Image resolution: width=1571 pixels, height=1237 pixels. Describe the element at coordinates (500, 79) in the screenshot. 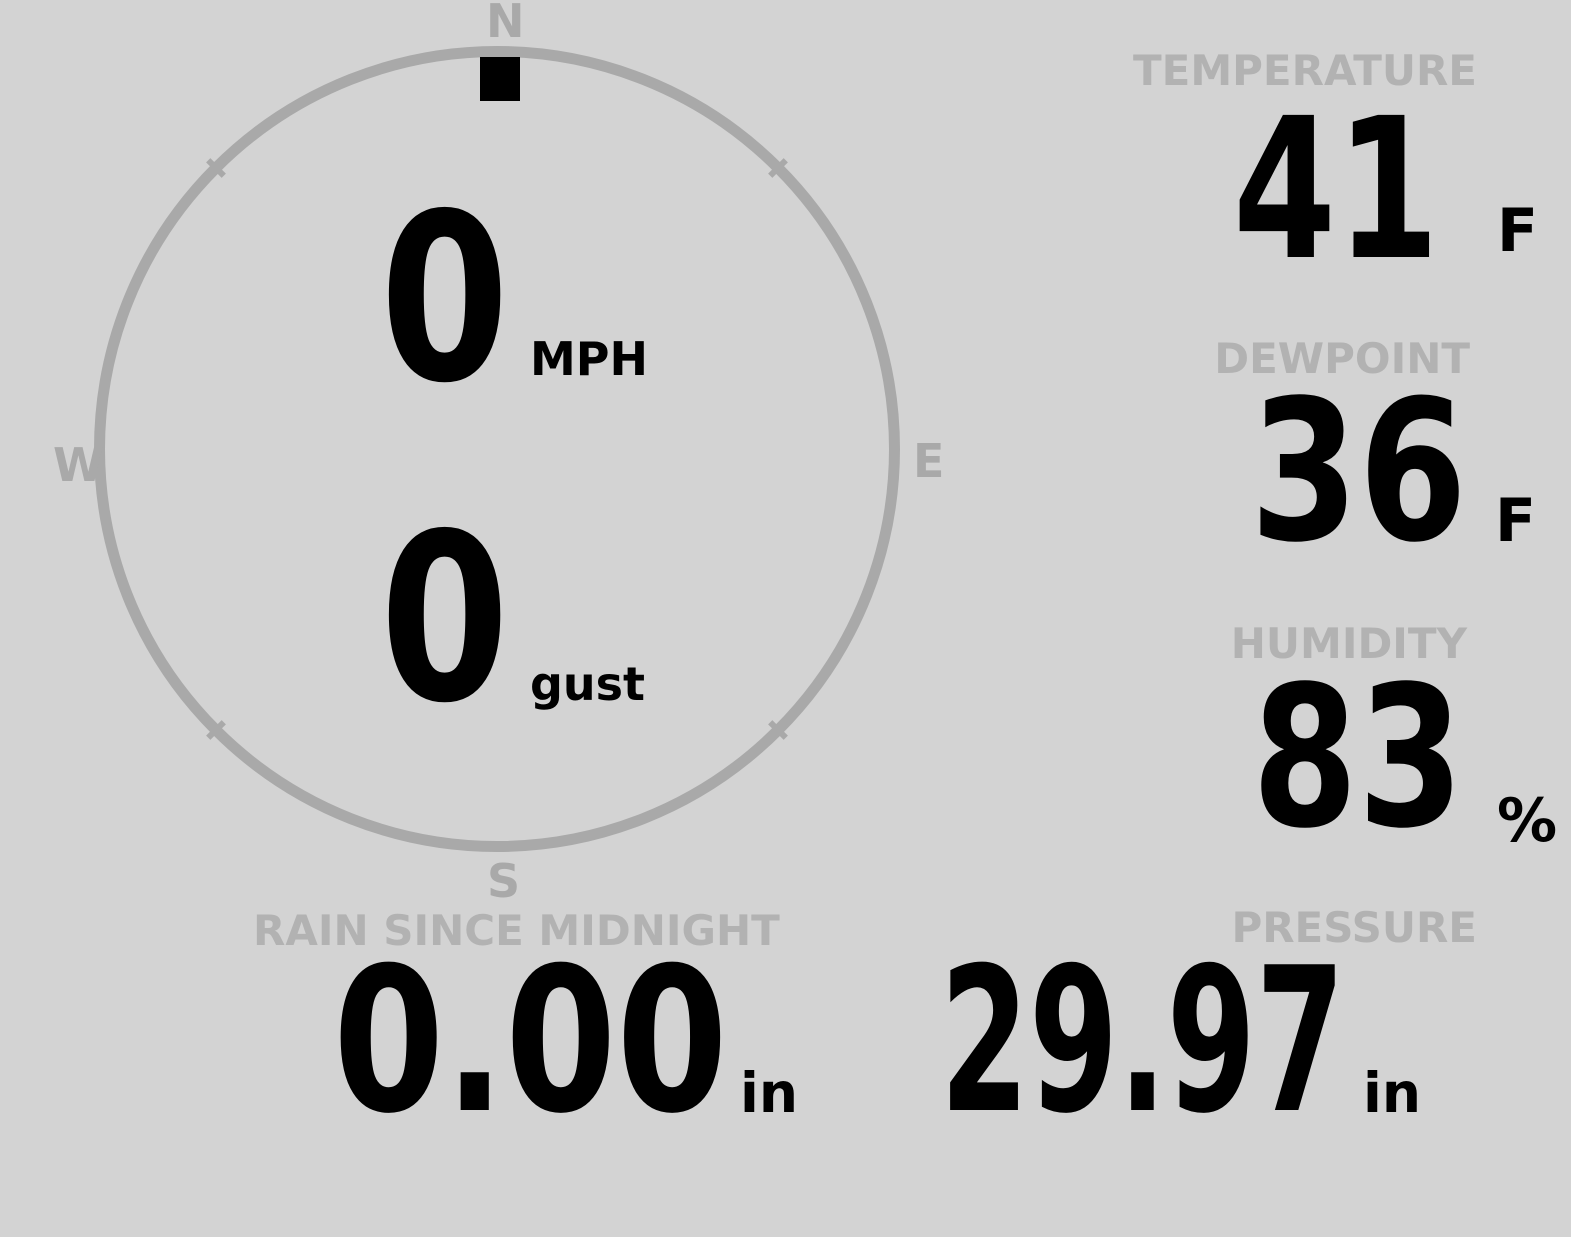

I see `wind-direction-marker` at that location.